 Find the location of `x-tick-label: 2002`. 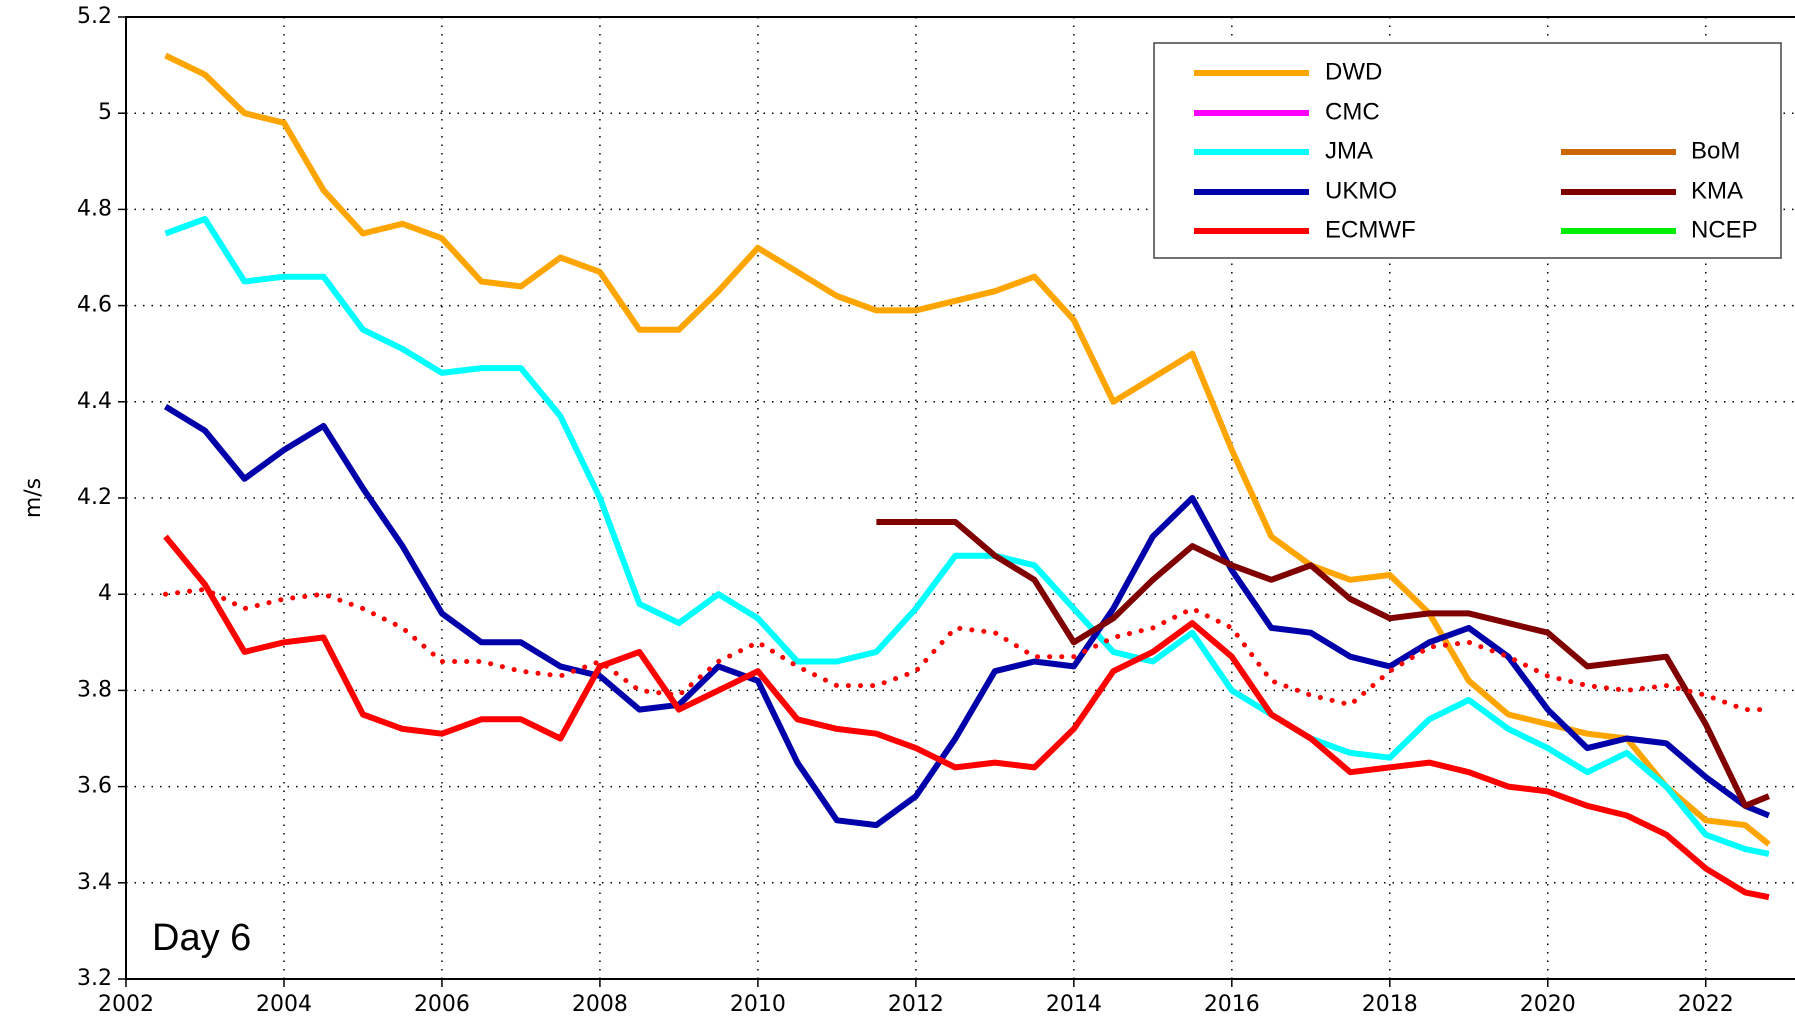

x-tick-label: 2002 is located at coordinates (126, 1004).